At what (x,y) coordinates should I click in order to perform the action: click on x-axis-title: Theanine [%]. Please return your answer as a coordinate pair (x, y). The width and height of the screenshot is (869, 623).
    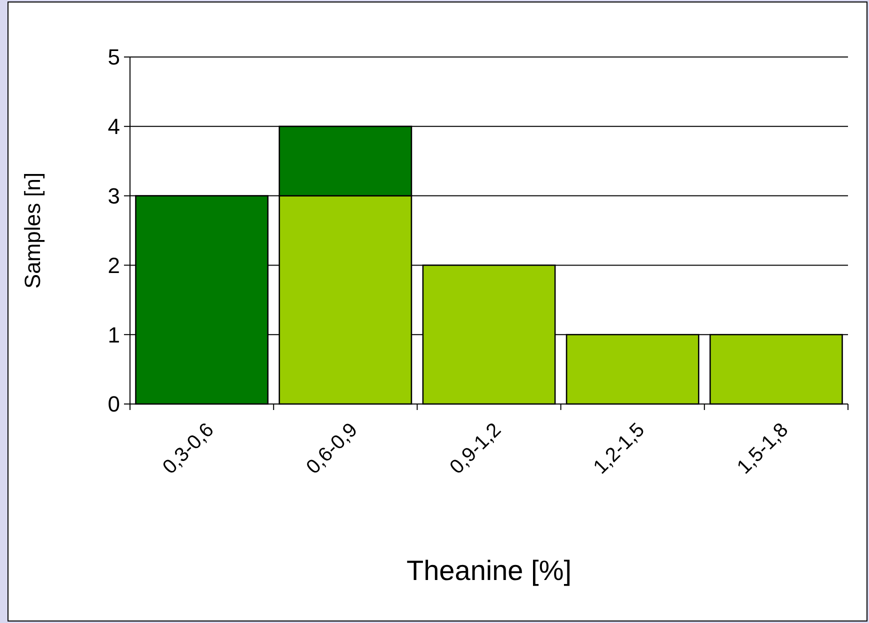
    Looking at the image, I should click on (489, 570).